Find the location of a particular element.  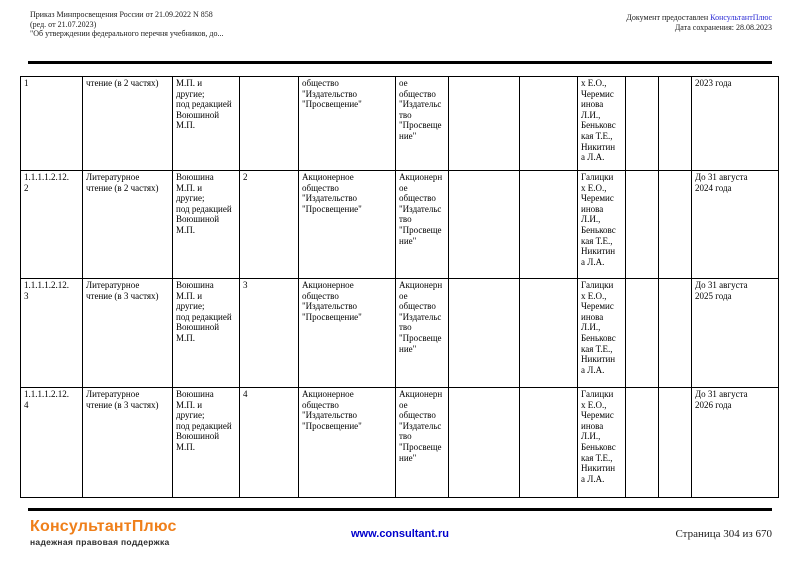

header-divider is located at coordinates (400, 62).